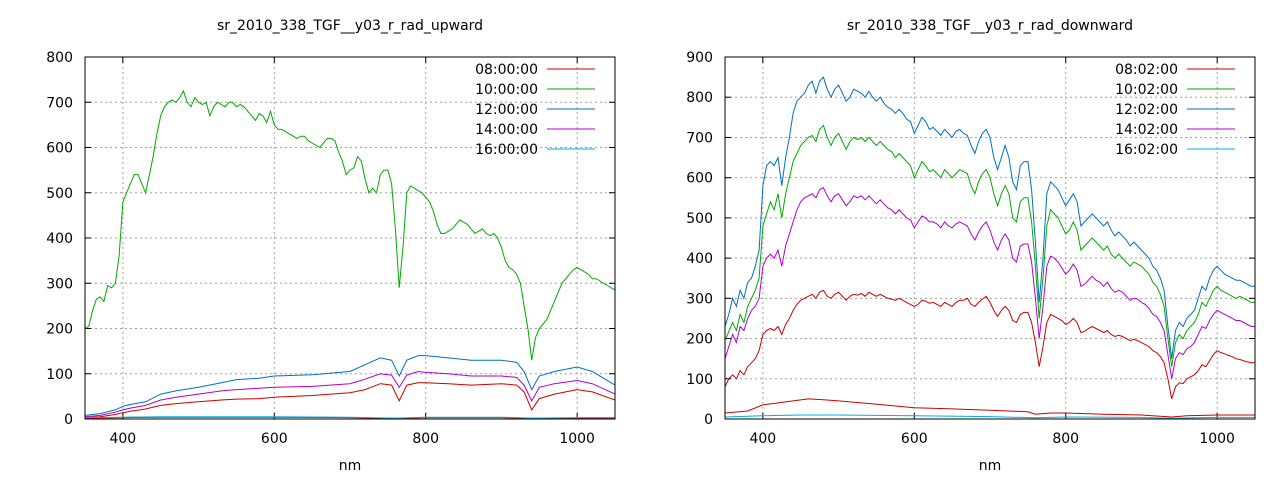  I want to click on chart-title: sr_2010_338_TGF__y03_r_rad_upward, so click(350, 26).